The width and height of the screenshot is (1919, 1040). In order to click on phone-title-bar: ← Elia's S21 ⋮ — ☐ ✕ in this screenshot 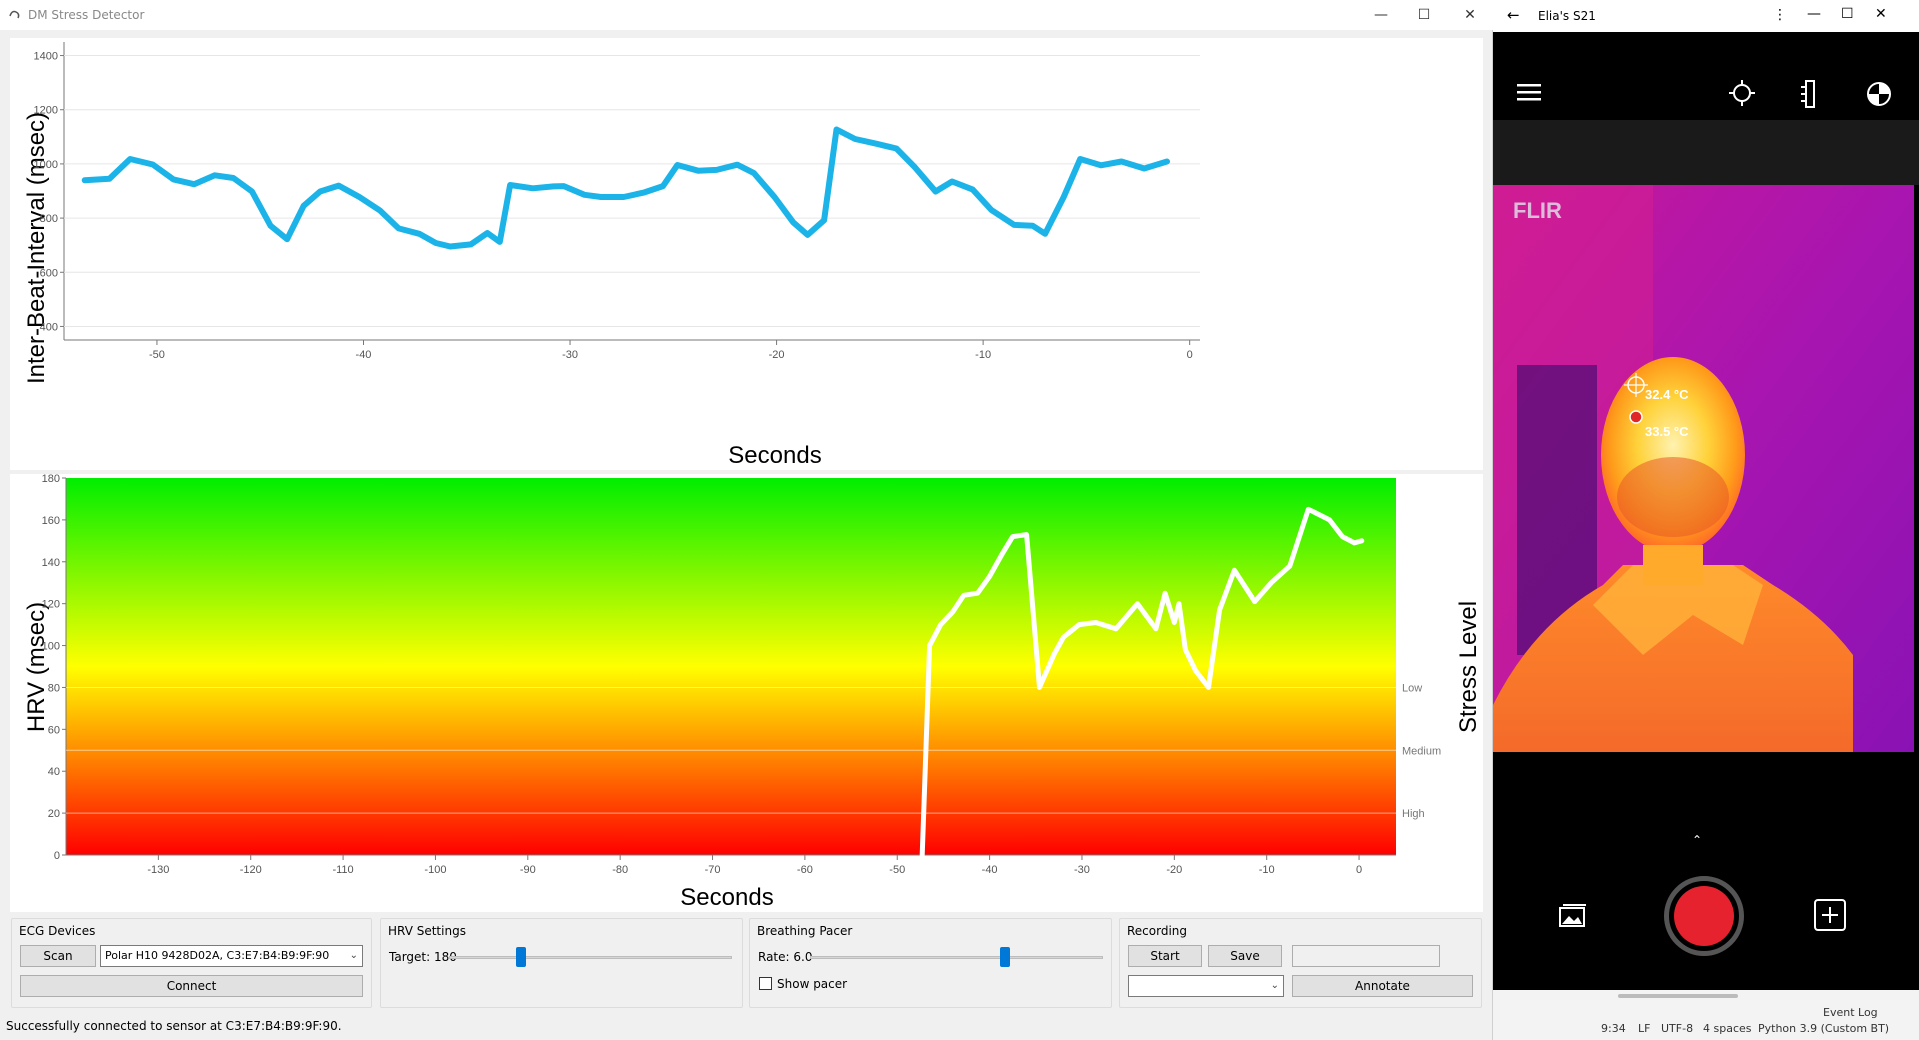, I will do `click(1706, 16)`.